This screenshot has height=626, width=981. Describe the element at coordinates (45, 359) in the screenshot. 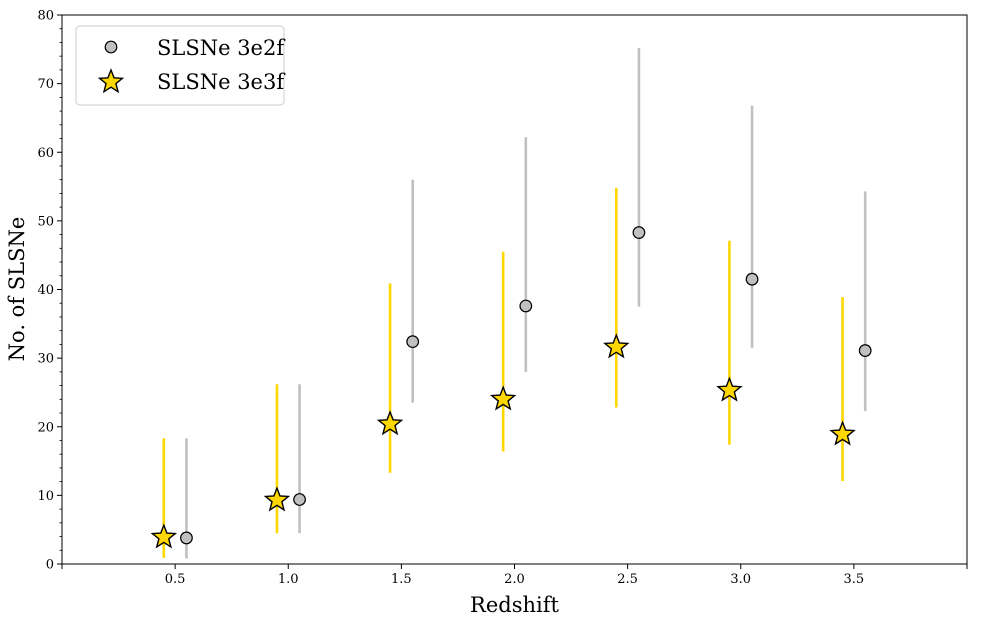

I see `y-tick-label: 30` at that location.